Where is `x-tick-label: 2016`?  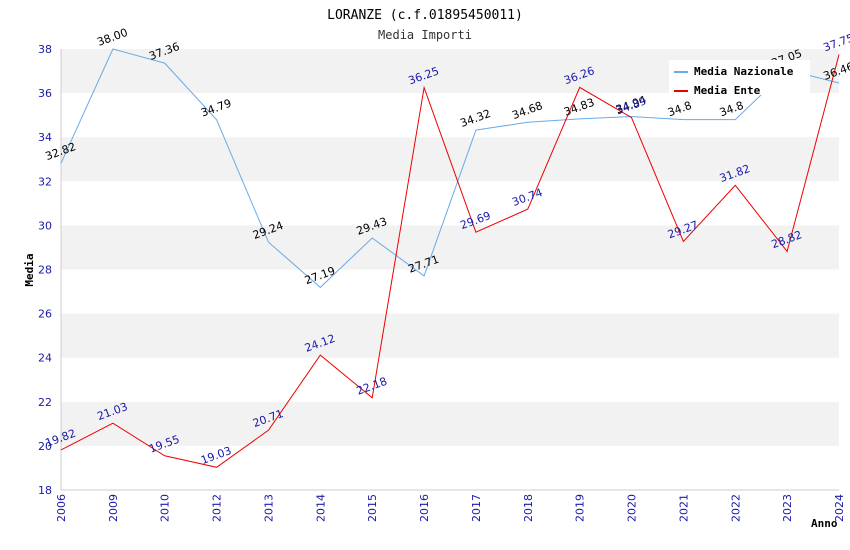
x-tick-label: 2016 is located at coordinates (424, 508).